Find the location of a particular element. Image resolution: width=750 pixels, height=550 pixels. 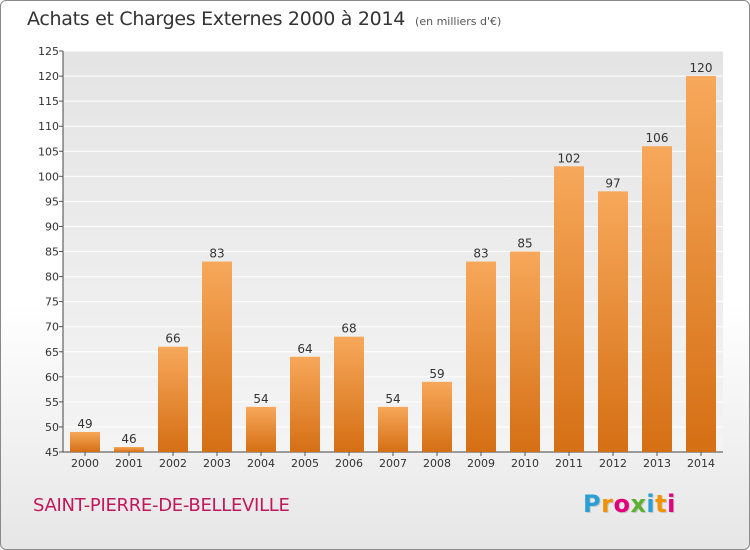

x-tick-label: 2007 is located at coordinates (393, 463).